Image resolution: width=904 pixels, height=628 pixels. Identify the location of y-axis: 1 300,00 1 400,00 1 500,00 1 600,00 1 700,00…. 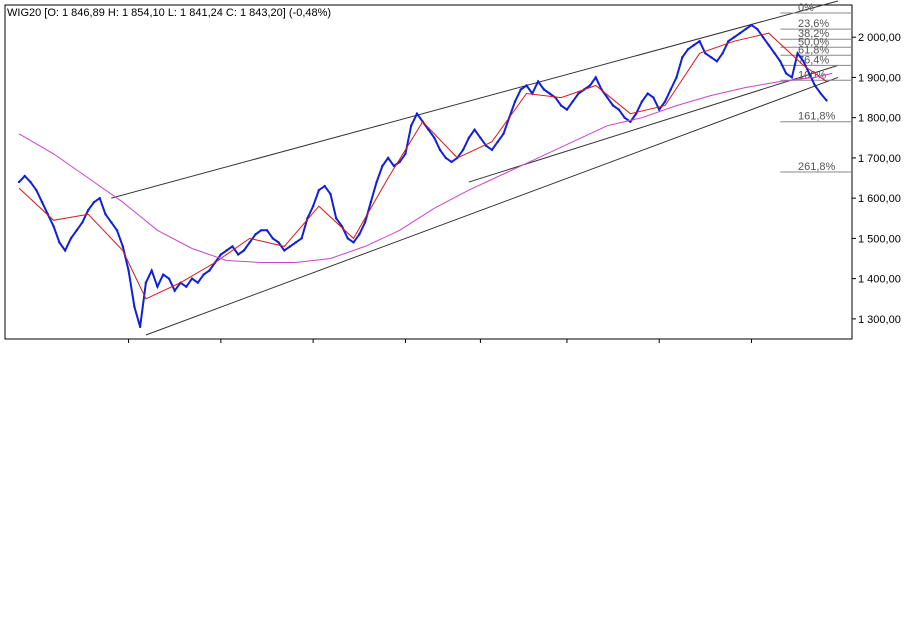
(876, 179).